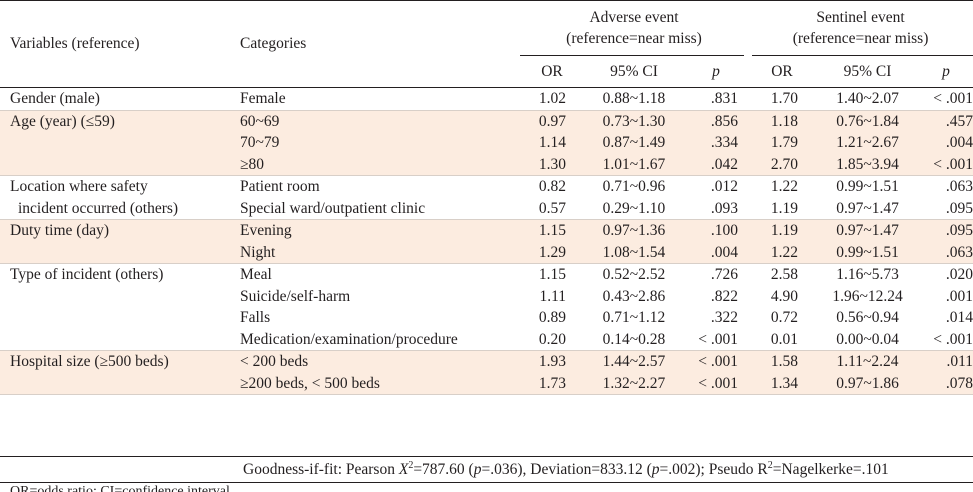 This screenshot has width=973, height=492. What do you see at coordinates (716, 372) in the screenshot?
I see `adverse-p-cell: < .001 < .001` at bounding box center [716, 372].